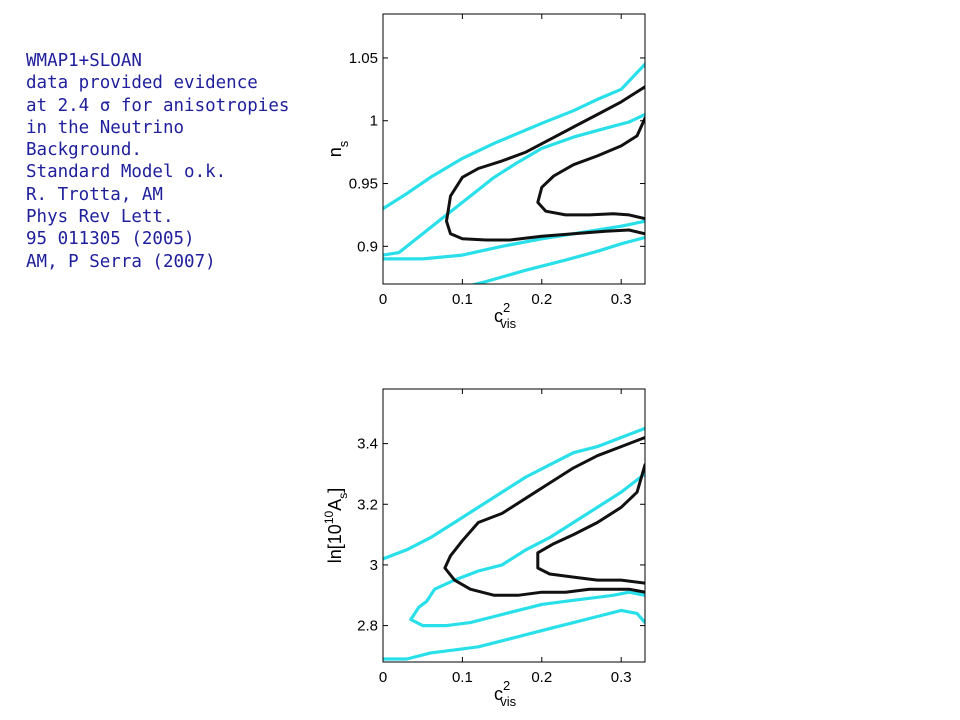  What do you see at coordinates (142, 83) in the screenshot?
I see `caption-line: data provided evidence` at bounding box center [142, 83].